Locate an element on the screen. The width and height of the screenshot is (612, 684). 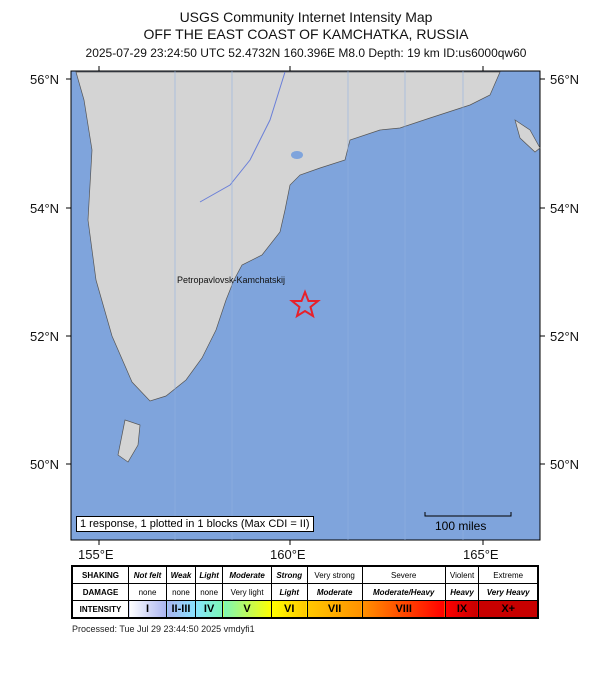
damage-cell: Very Heavy is located at coordinates (508, 592).